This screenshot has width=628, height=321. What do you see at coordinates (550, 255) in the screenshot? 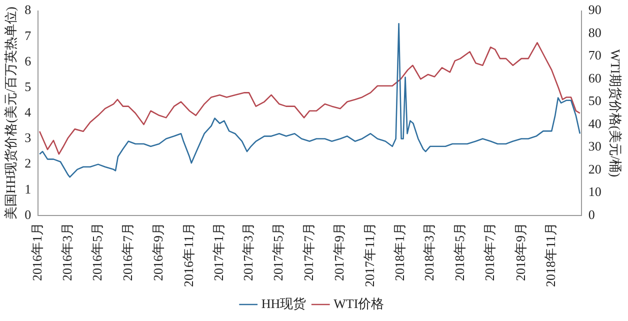
I see `x-tick-label: 2018年11月` at bounding box center [550, 255].